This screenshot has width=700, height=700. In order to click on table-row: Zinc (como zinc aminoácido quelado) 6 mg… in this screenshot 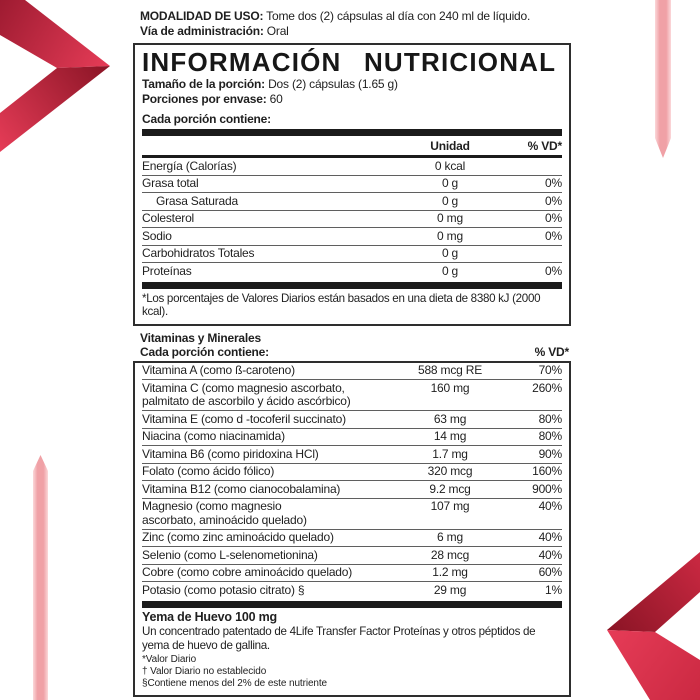, I will do `click(352, 537)`.